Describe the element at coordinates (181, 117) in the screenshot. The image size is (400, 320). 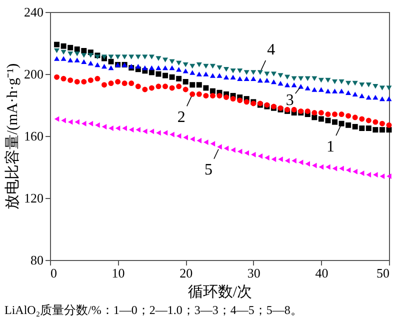
I see `annotation: 2` at that location.